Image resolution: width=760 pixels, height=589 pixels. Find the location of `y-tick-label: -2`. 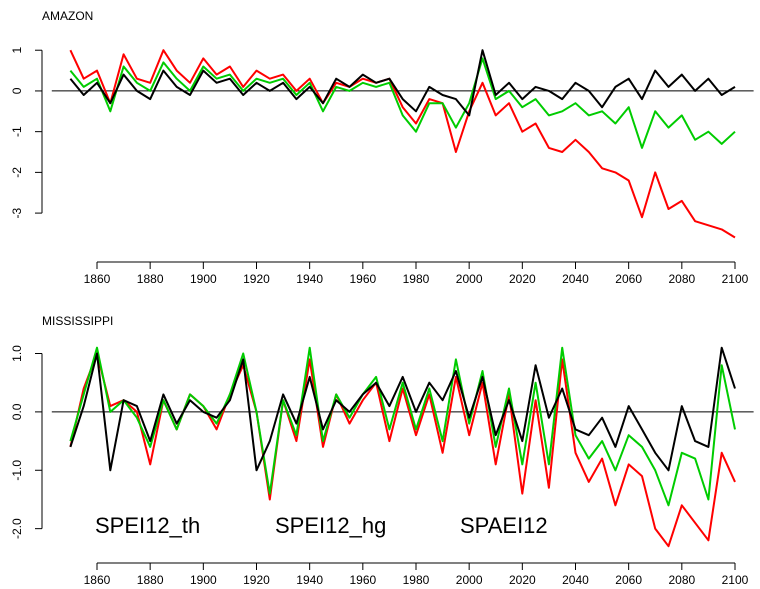

y-tick-label: -2 is located at coordinates (17, 172).